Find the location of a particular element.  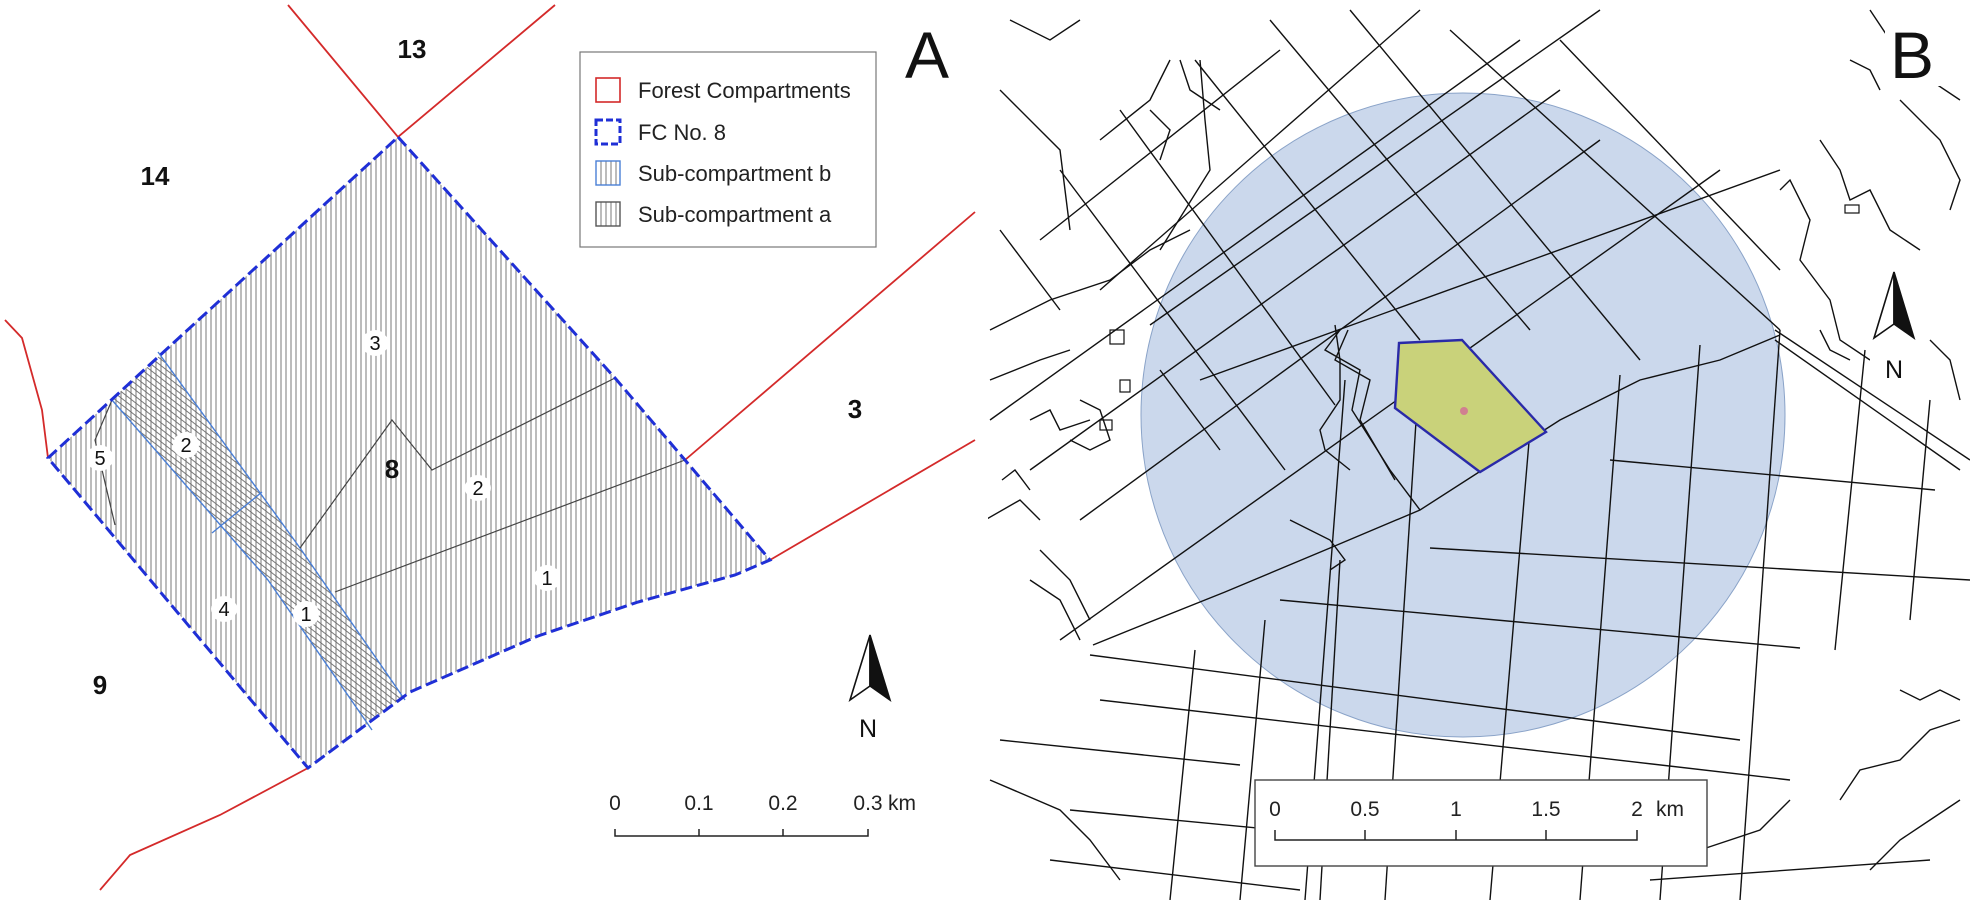

scale-a-tick-3: 0.3 is located at coordinates (867, 803).